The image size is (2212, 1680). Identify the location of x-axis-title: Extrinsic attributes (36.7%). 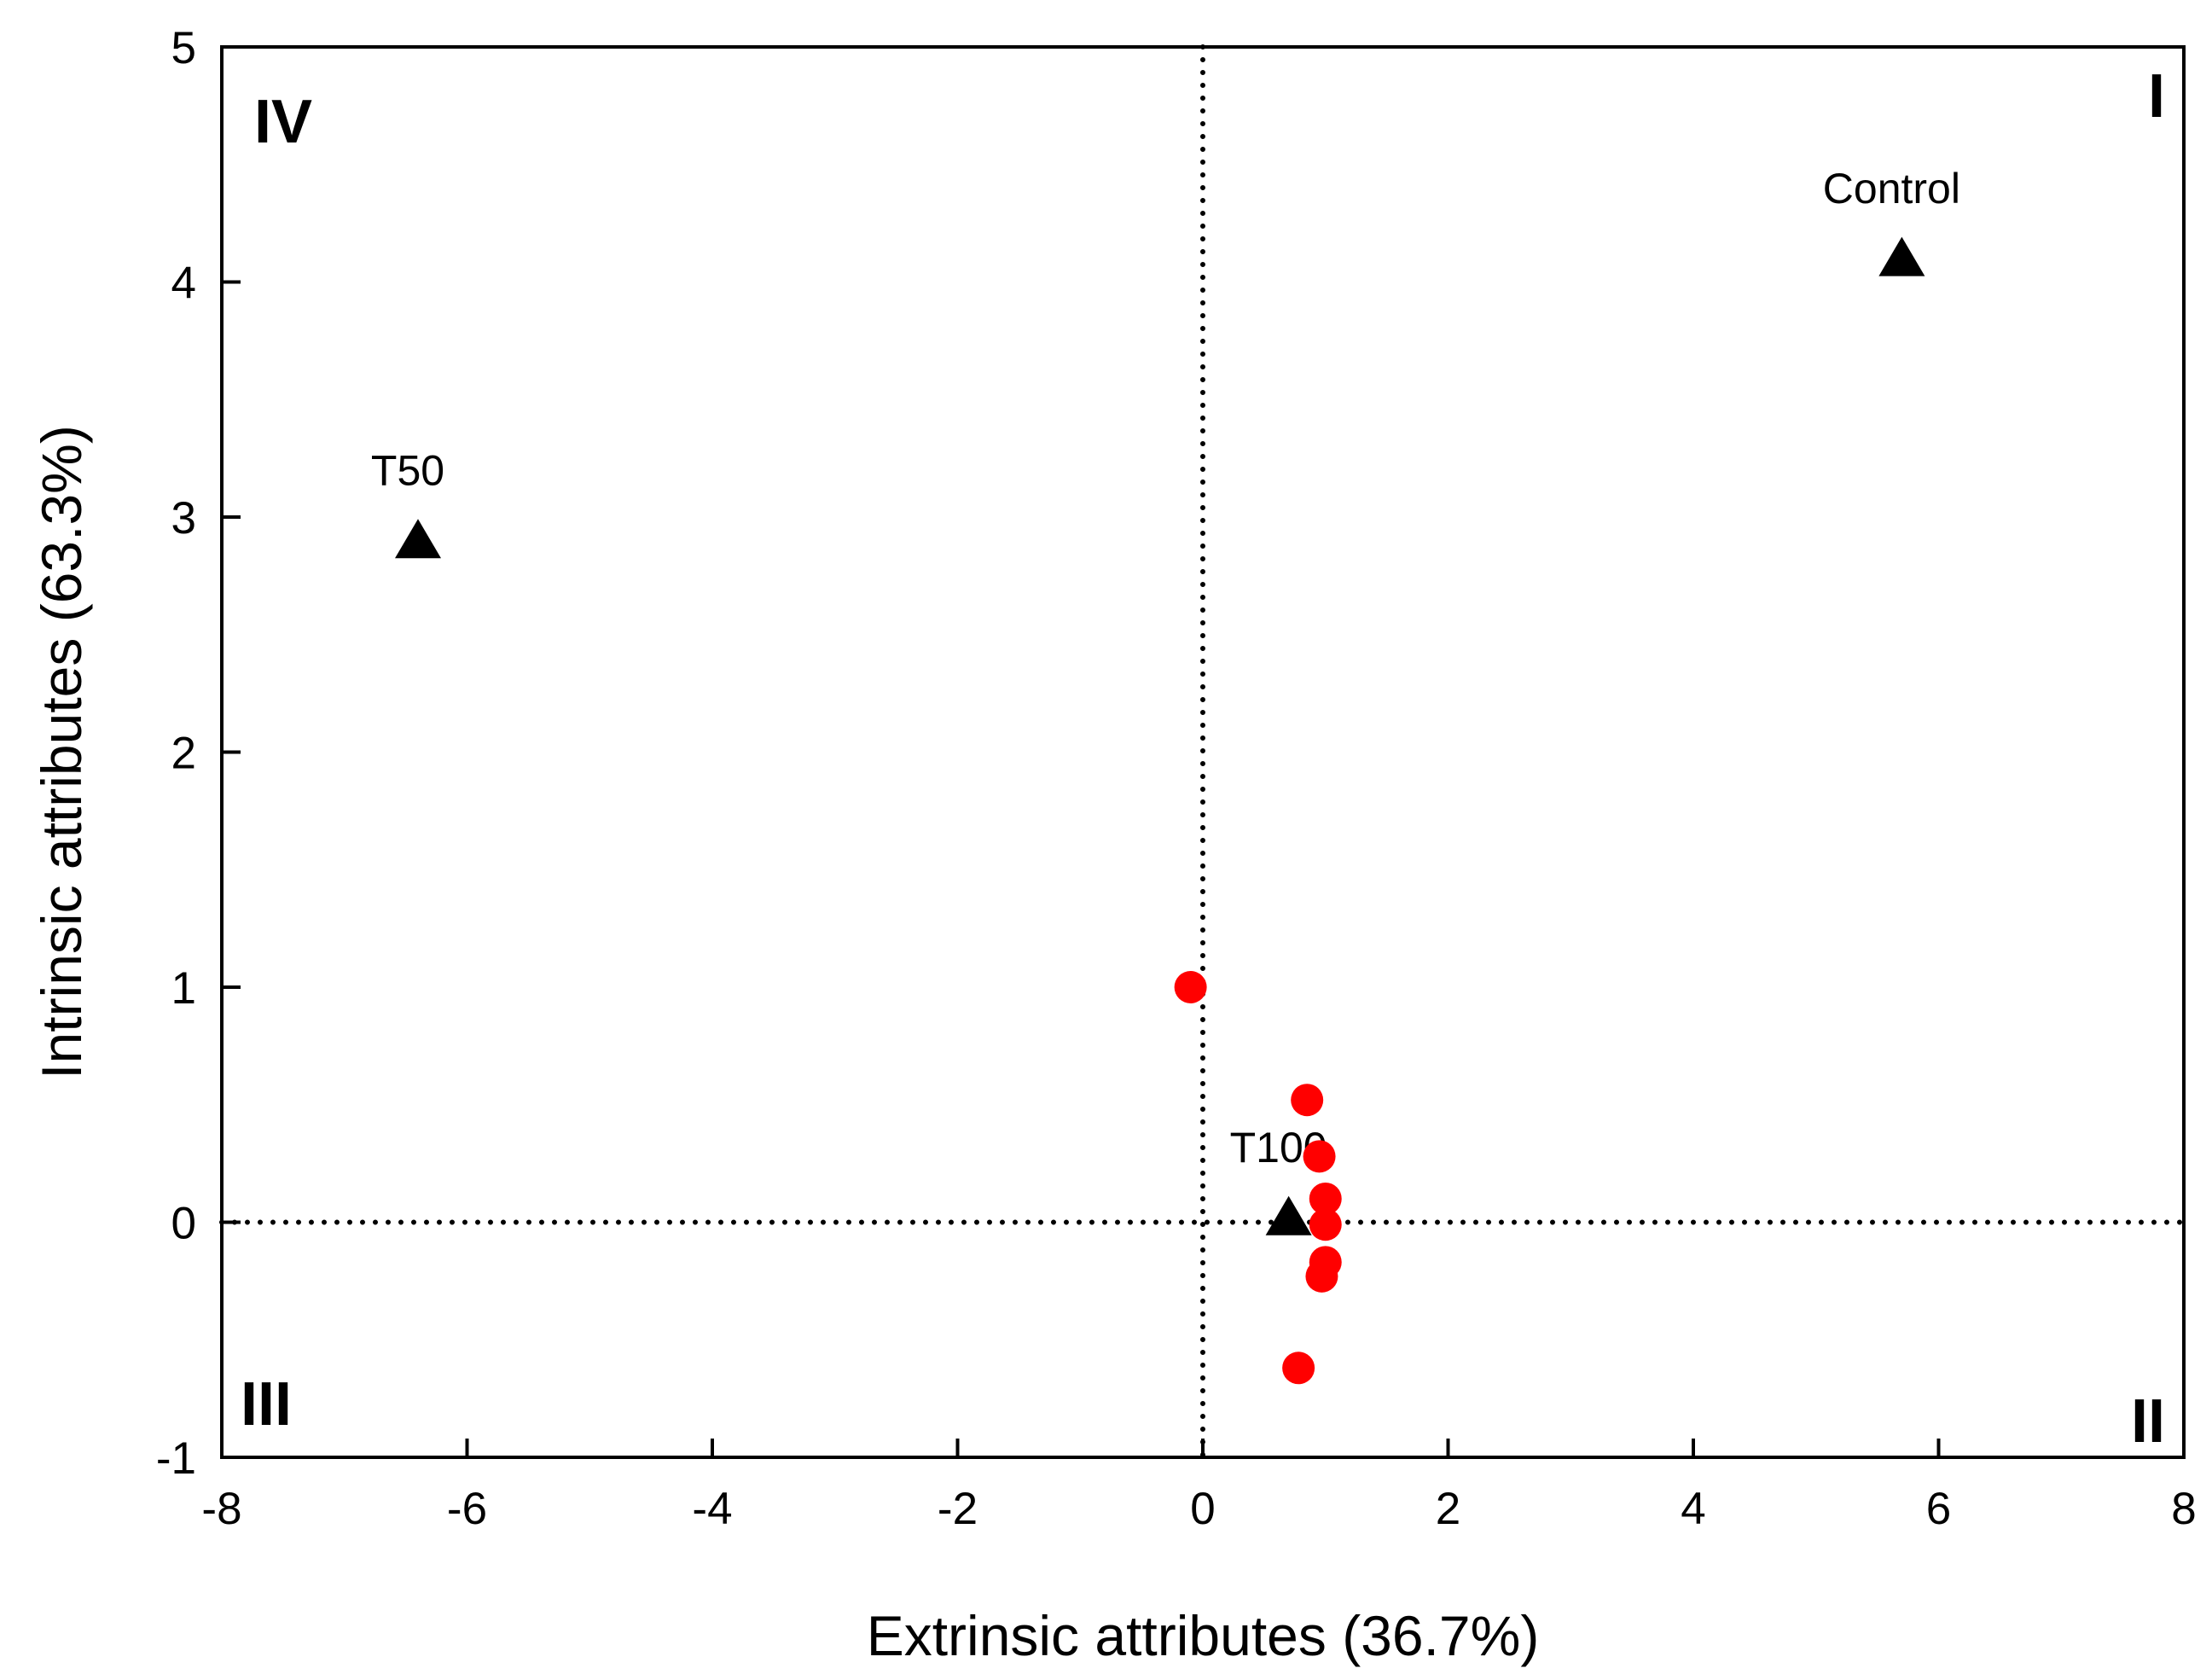
(1203, 1635).